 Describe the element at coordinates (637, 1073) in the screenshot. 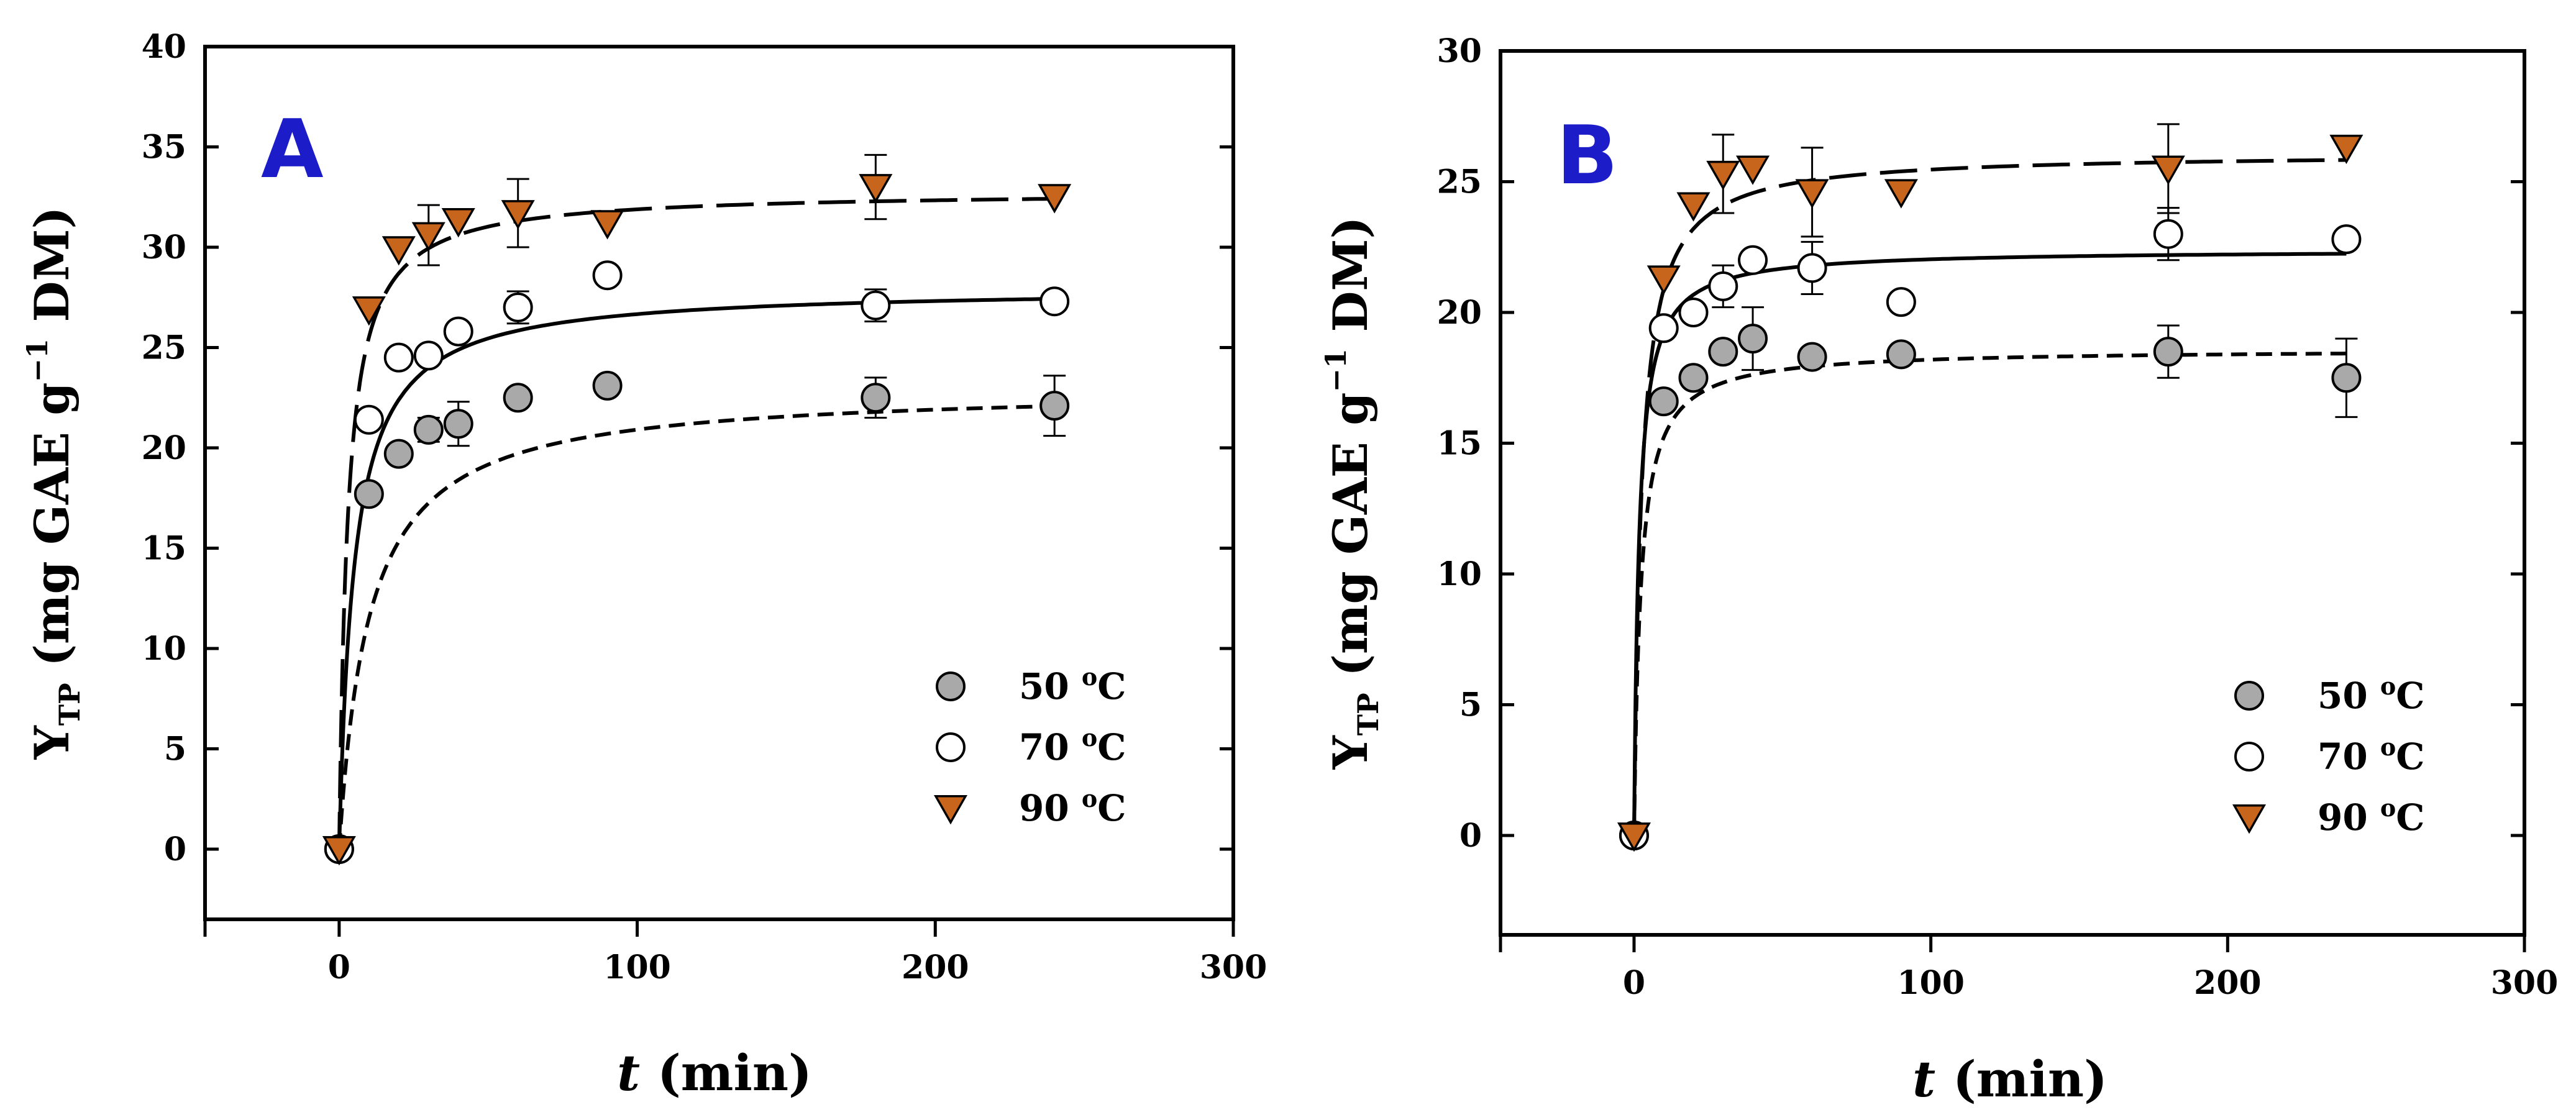

I see `x-axis-label-variable: t` at that location.